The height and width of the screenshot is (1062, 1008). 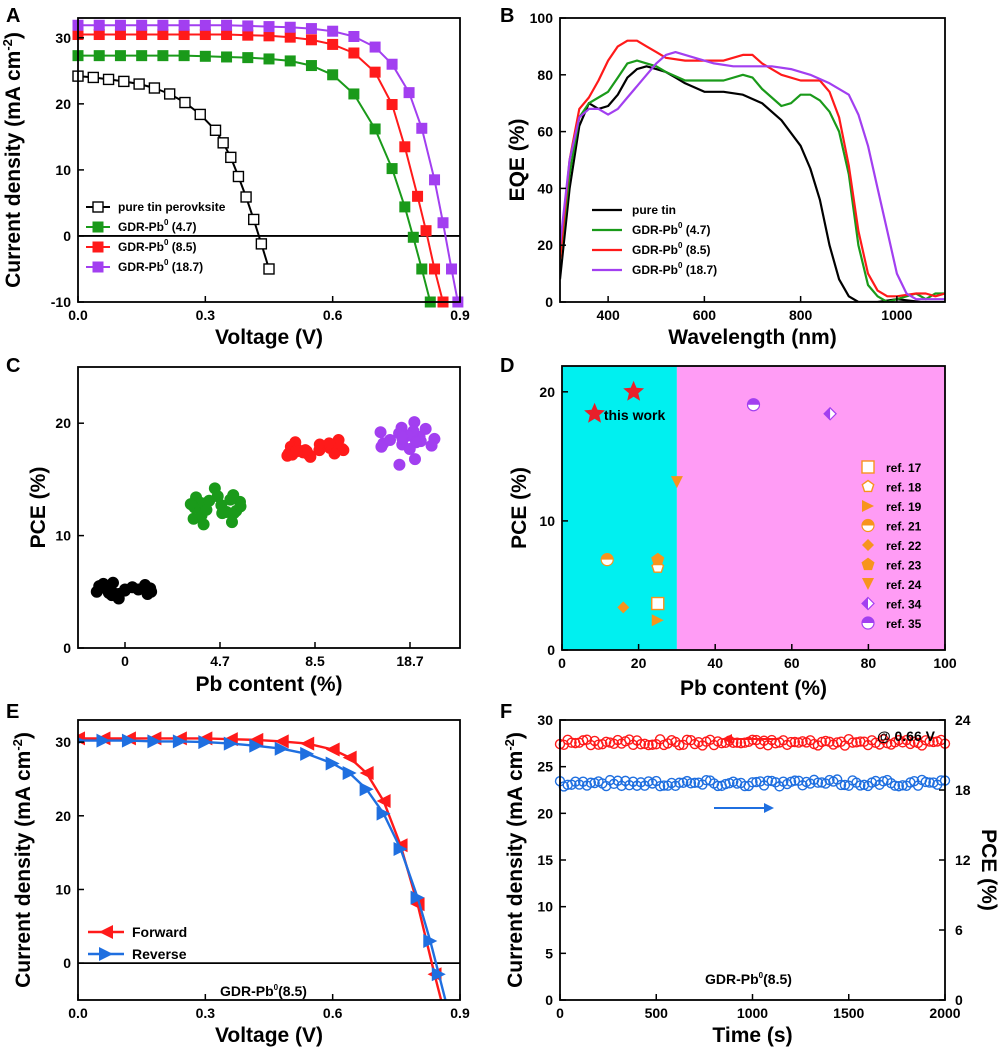 What do you see at coordinates (715, 663) in the screenshot?
I see `x-tick-label: 40` at bounding box center [715, 663].